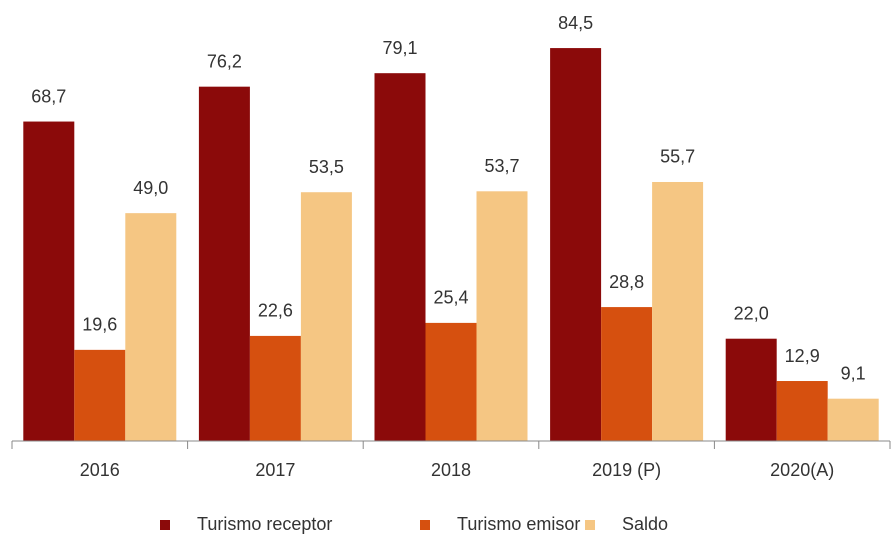 Image resolution: width=893 pixels, height=535 pixels. I want to click on data-label: 22,6, so click(275, 311).